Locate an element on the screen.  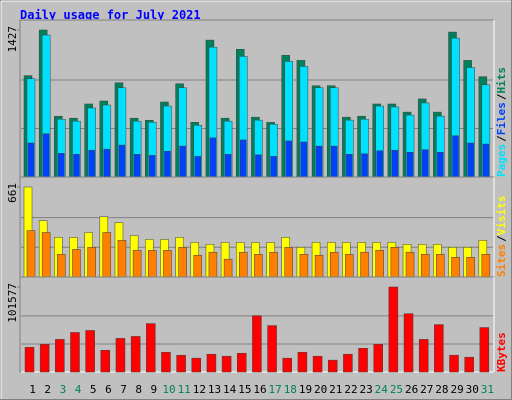
x-tick-label: 11 is located at coordinates (184, 389).